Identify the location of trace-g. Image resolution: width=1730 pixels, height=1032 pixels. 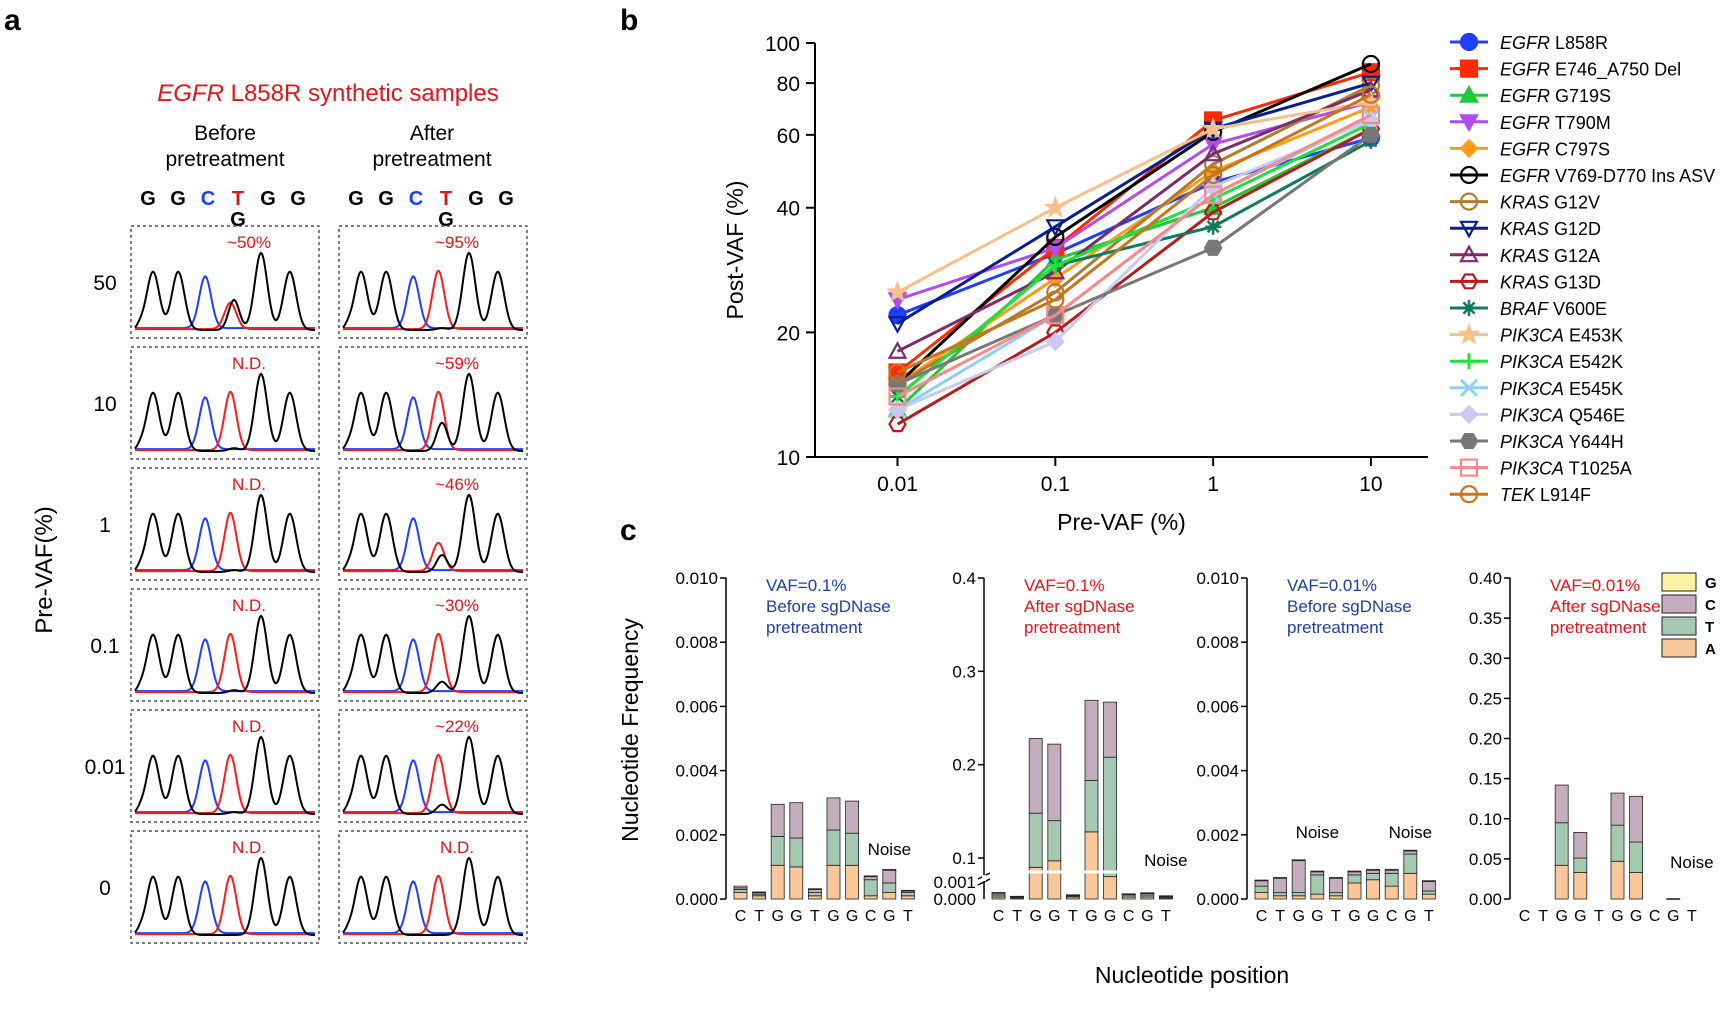
(224, 896).